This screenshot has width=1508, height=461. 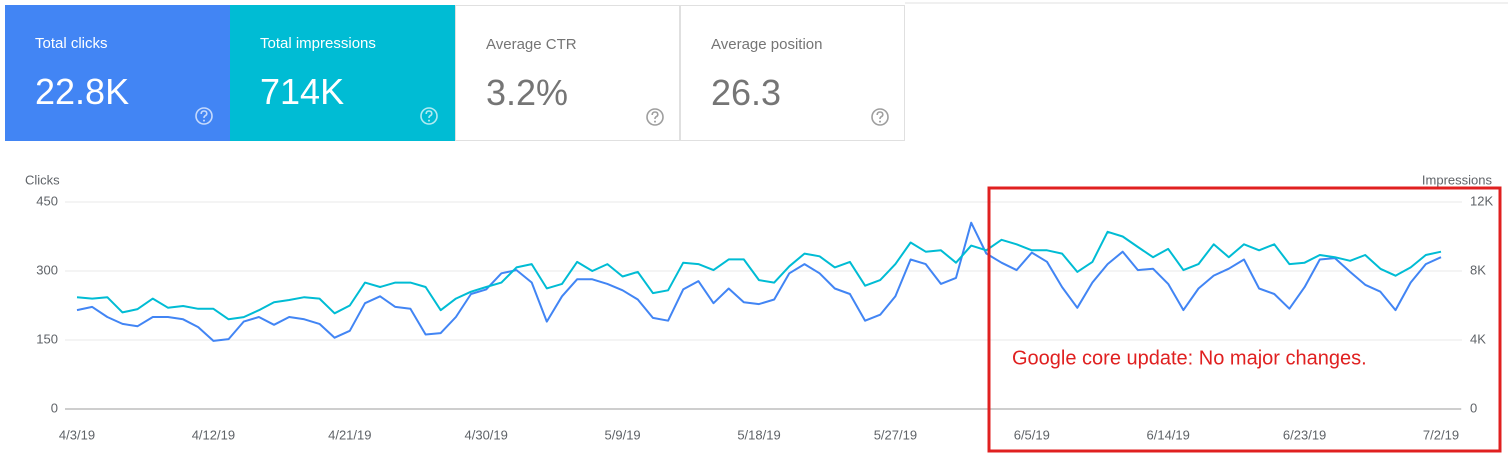 I want to click on x-tick-label: 5/9/19, so click(x=623, y=434).